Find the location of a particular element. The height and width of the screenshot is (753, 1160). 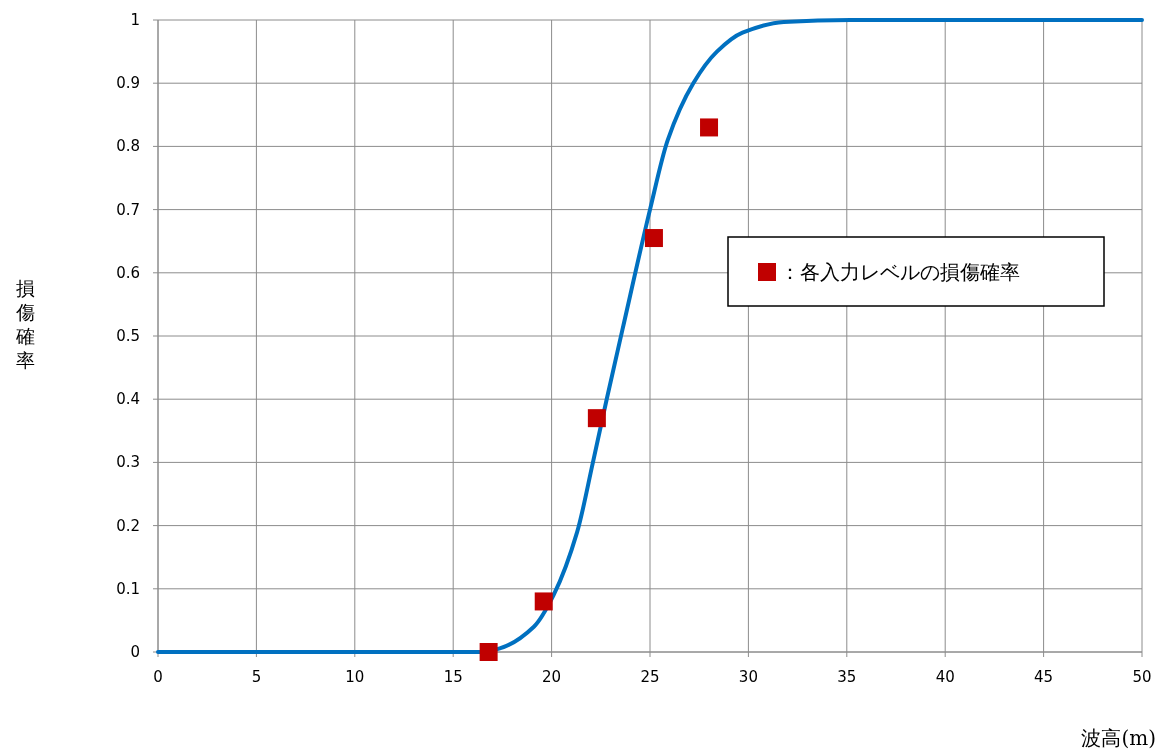

x-tick-label: 15 is located at coordinates (453, 677).